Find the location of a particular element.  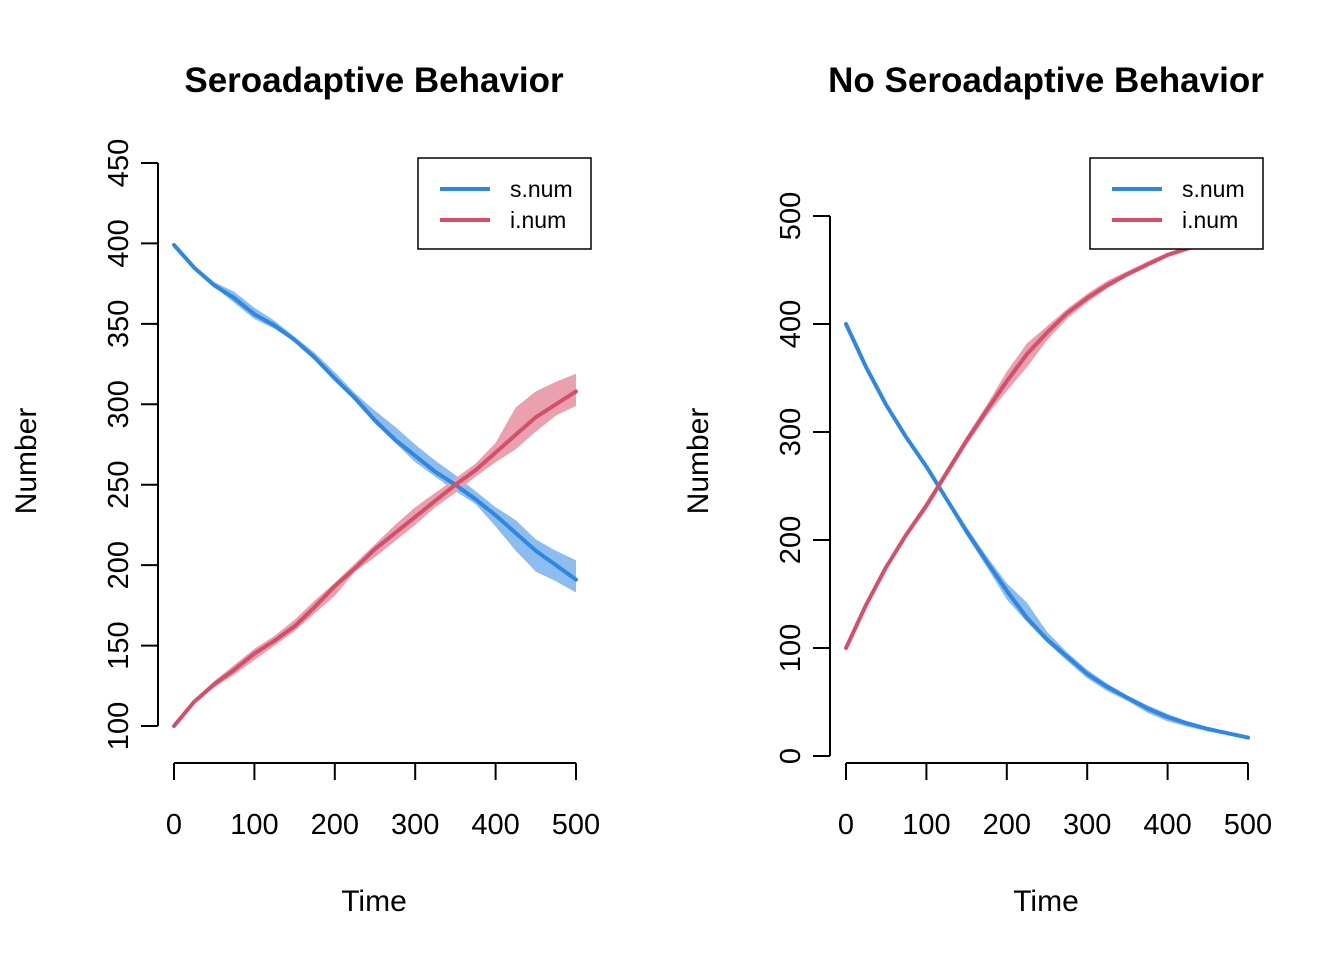

y-axis: 0 100 200 300 400 500 is located at coordinates (803, 478).